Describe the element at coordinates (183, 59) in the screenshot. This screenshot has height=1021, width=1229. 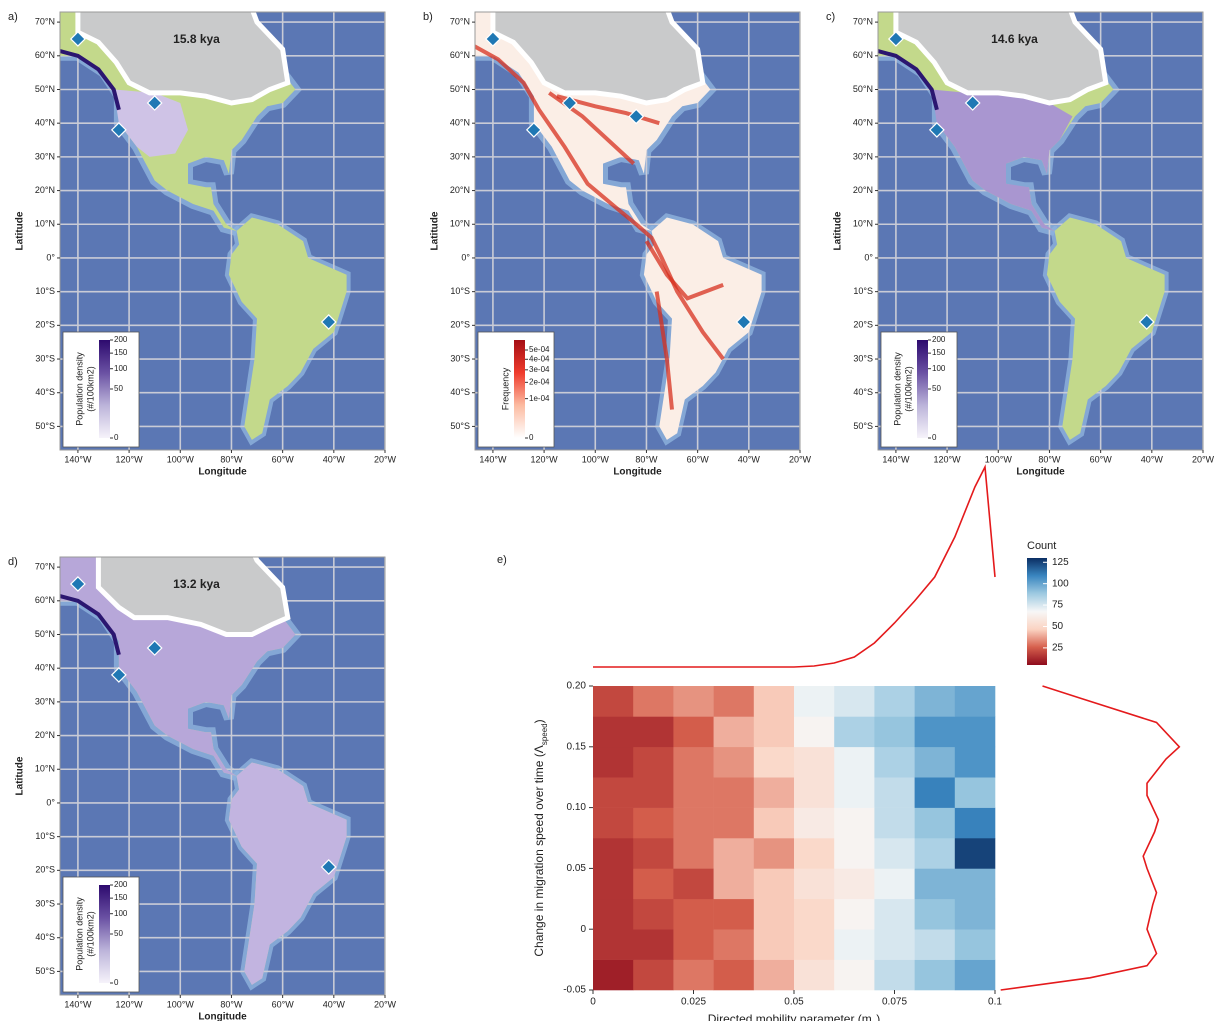
I see `ice-sheet` at that location.